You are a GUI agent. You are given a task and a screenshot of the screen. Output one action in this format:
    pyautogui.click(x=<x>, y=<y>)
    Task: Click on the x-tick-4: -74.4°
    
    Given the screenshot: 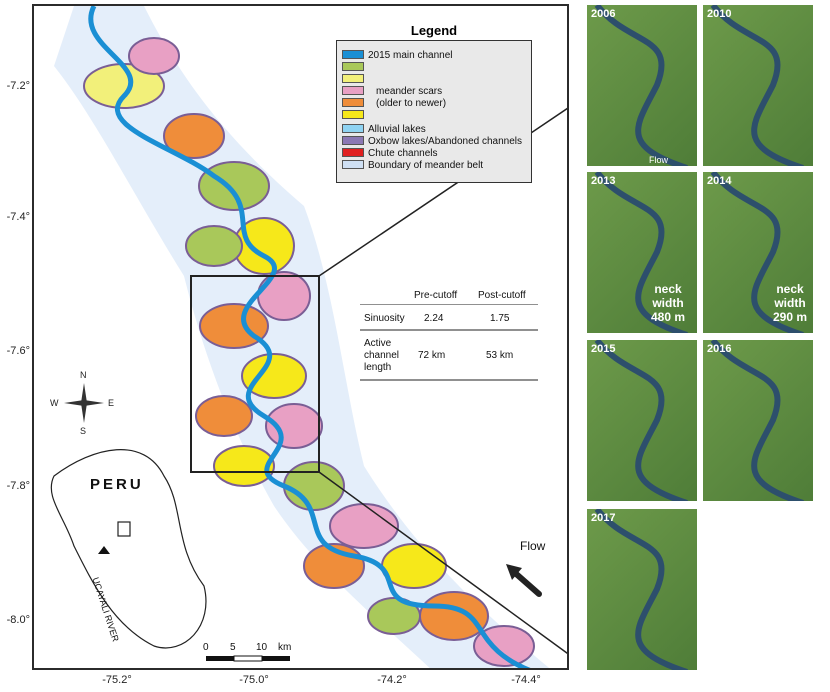 What is the action you would take?
    pyautogui.click(x=526, y=680)
    